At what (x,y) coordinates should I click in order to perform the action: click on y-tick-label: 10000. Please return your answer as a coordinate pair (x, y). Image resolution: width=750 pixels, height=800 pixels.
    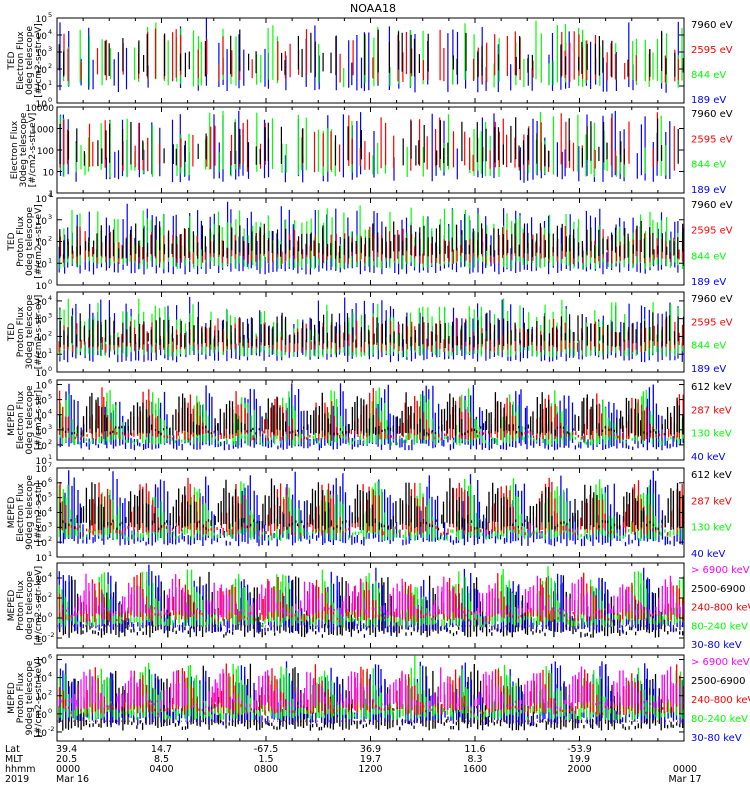
    Looking at the image, I should click on (39, 109).